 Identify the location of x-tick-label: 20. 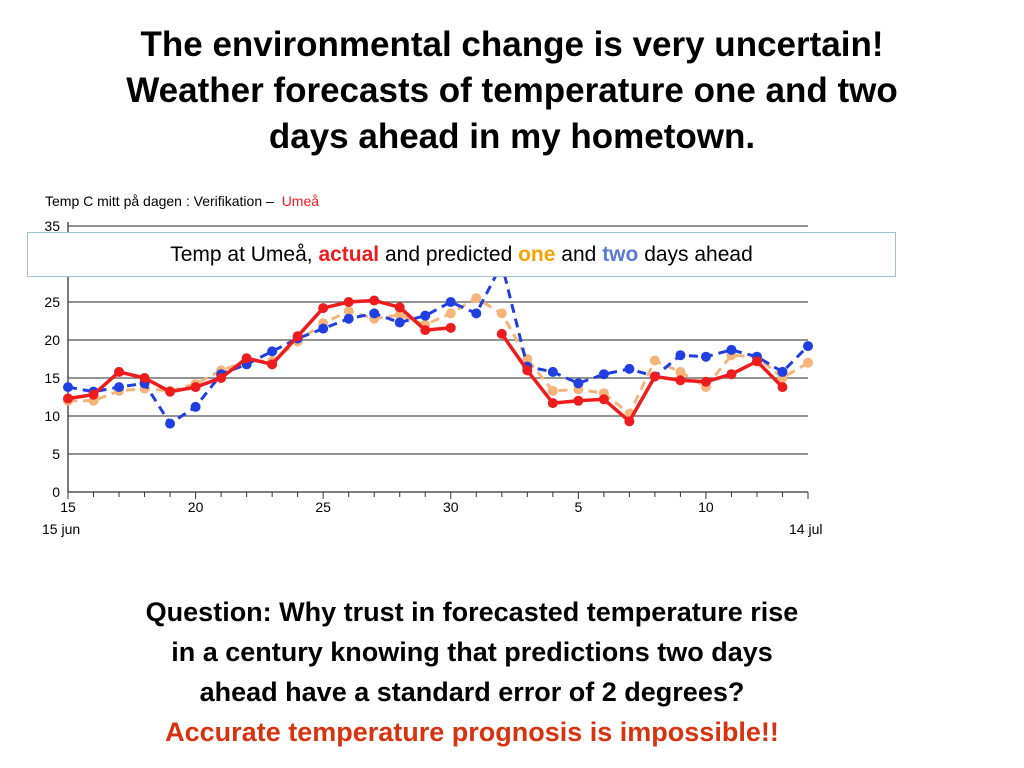
(196, 507).